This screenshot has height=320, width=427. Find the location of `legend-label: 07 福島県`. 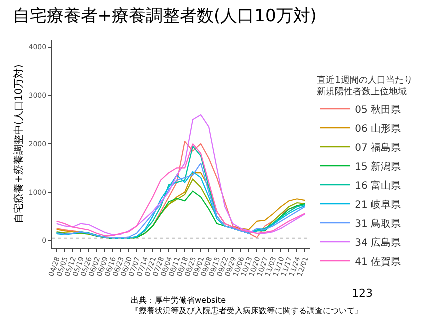

legend-label: 07 福島県 is located at coordinates (378, 148).